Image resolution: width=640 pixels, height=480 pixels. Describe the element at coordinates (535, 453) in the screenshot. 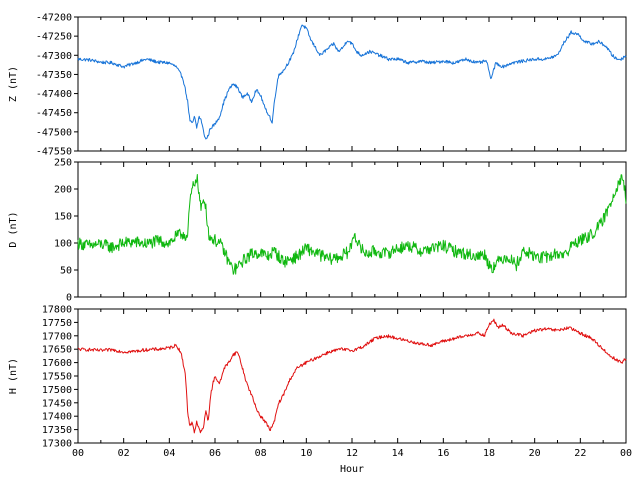

I see `x-tick-label: 20` at that location.